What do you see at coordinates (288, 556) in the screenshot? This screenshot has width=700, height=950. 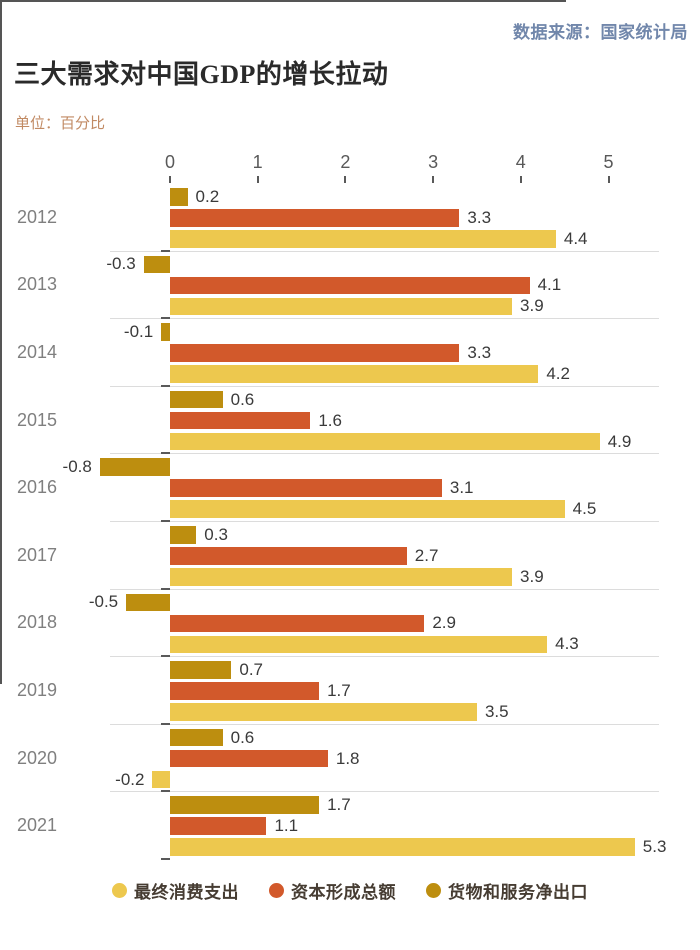 I see `bar-2017-capital` at bounding box center [288, 556].